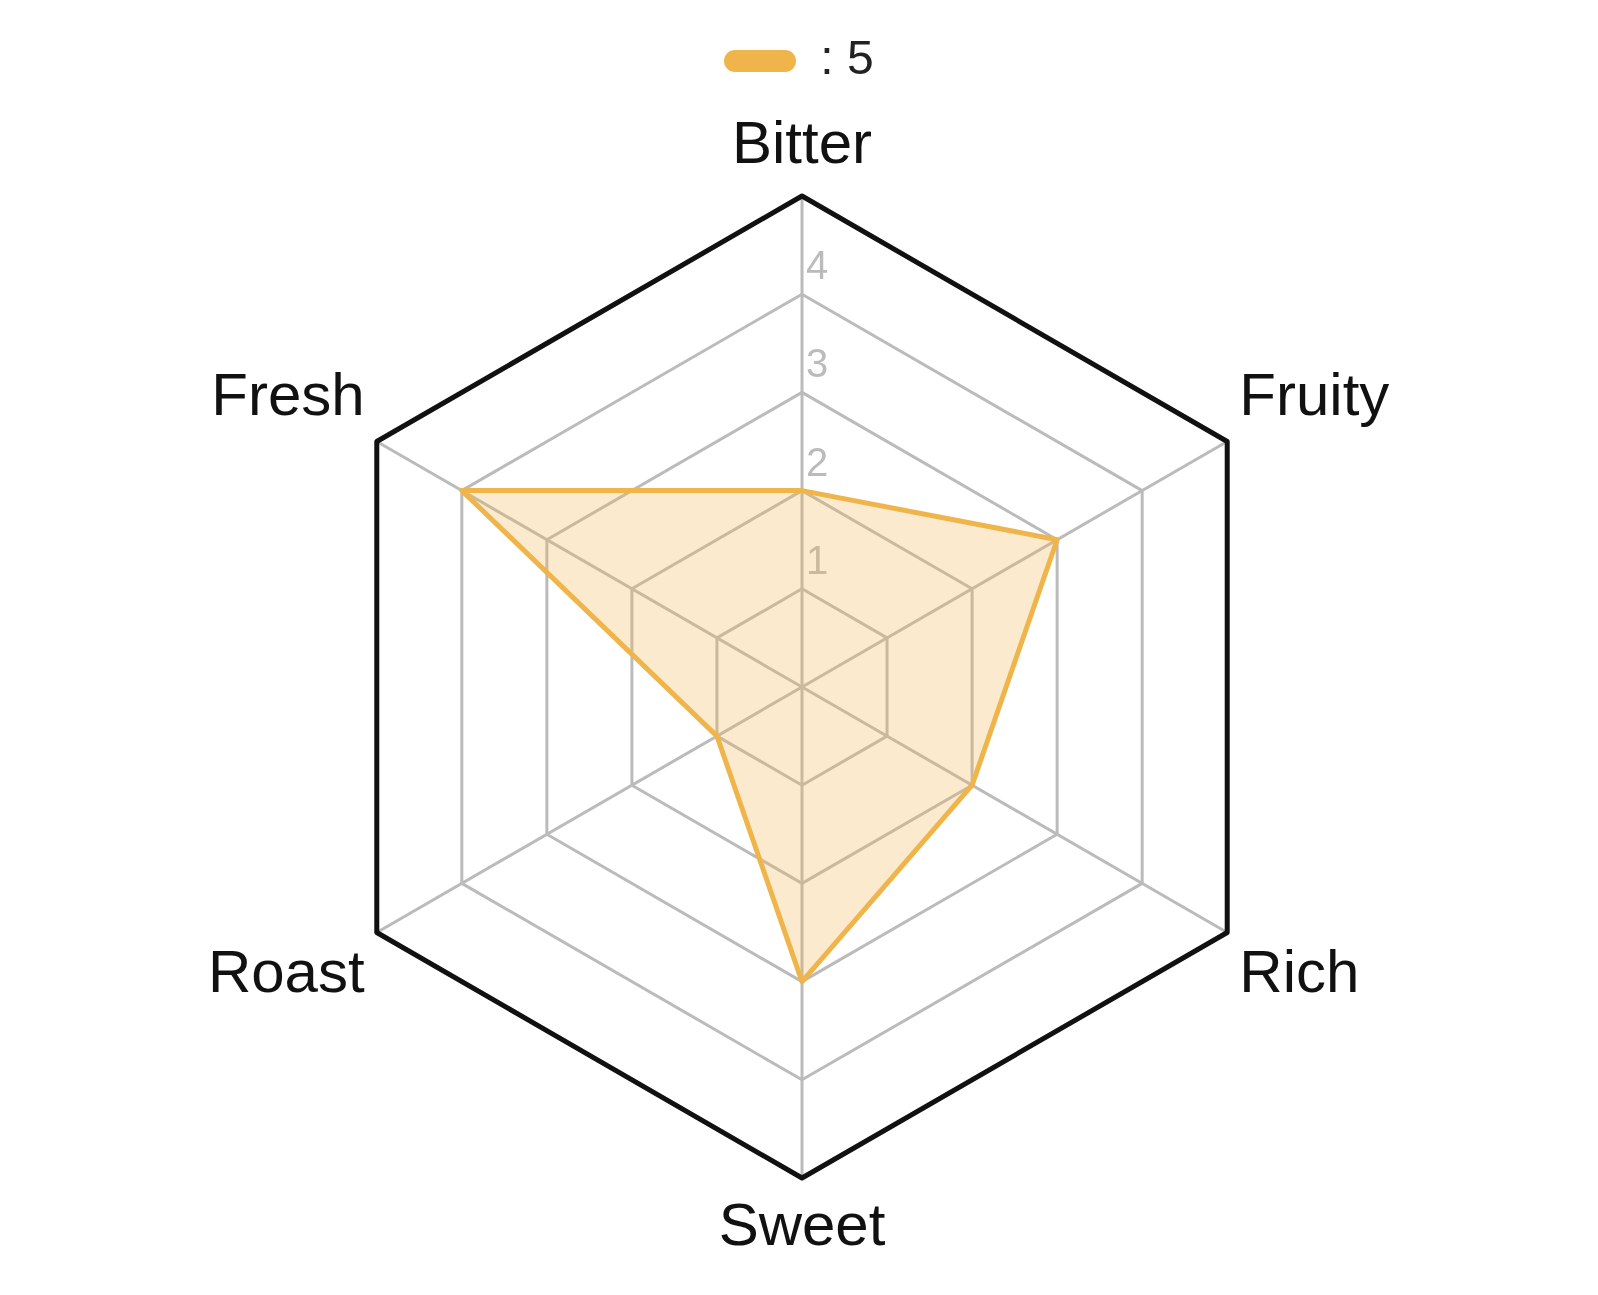  Describe the element at coordinates (1314, 395) in the screenshot. I see `spoke-label: Fruity` at that location.